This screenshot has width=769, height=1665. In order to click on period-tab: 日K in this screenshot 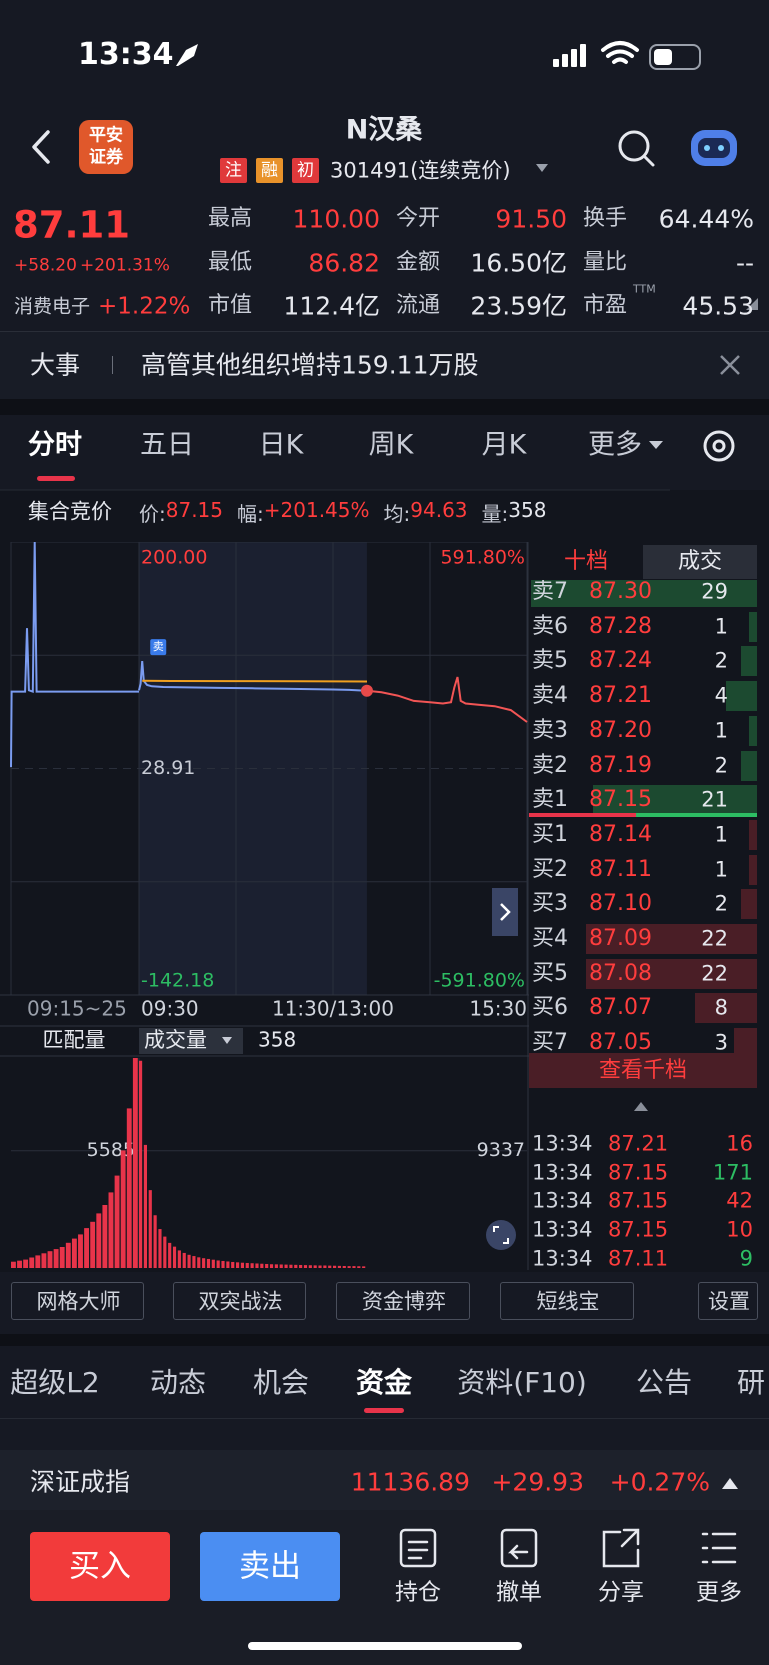, I will do `click(281, 445)`.